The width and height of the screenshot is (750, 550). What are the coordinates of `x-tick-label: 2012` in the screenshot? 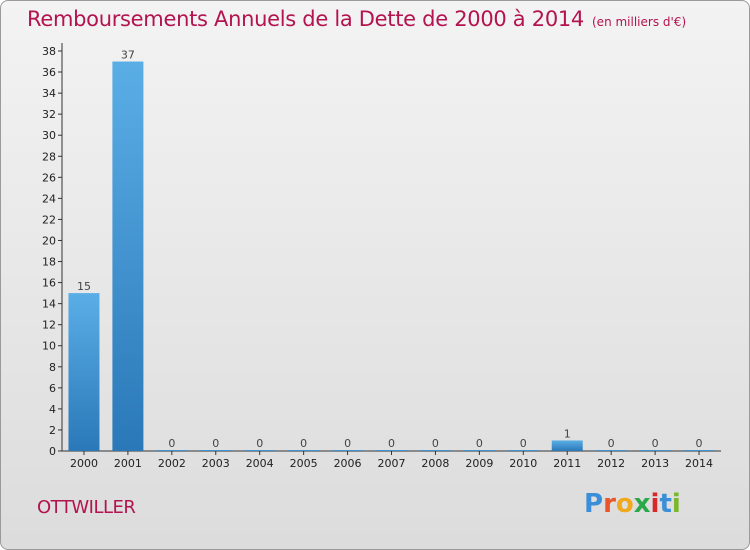 It's located at (611, 463).